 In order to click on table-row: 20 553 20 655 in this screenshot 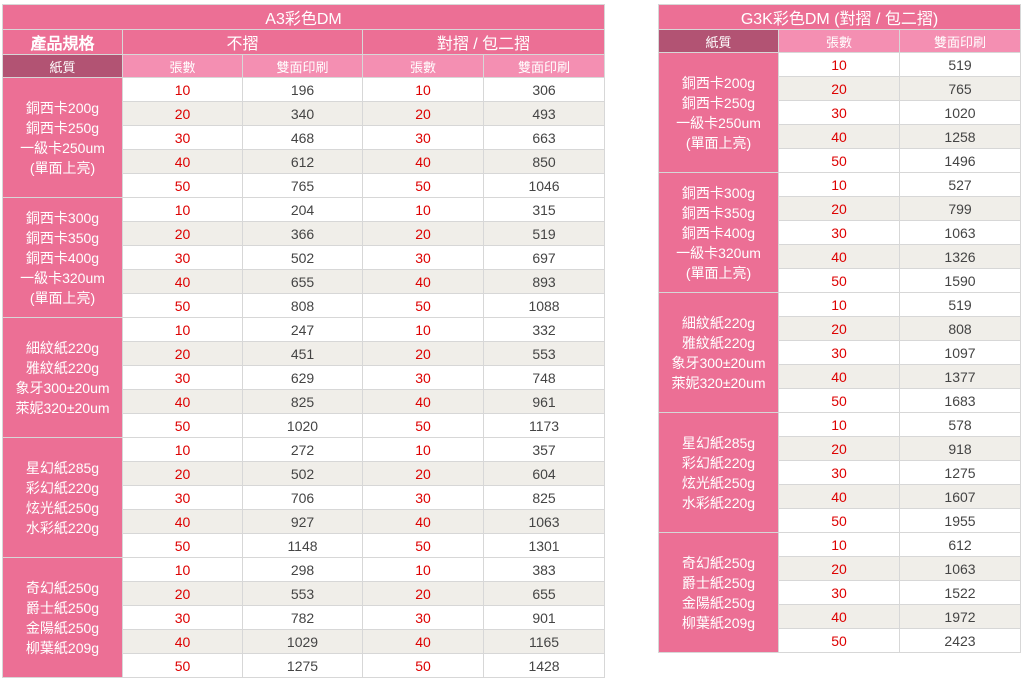, I will do `click(304, 593)`.